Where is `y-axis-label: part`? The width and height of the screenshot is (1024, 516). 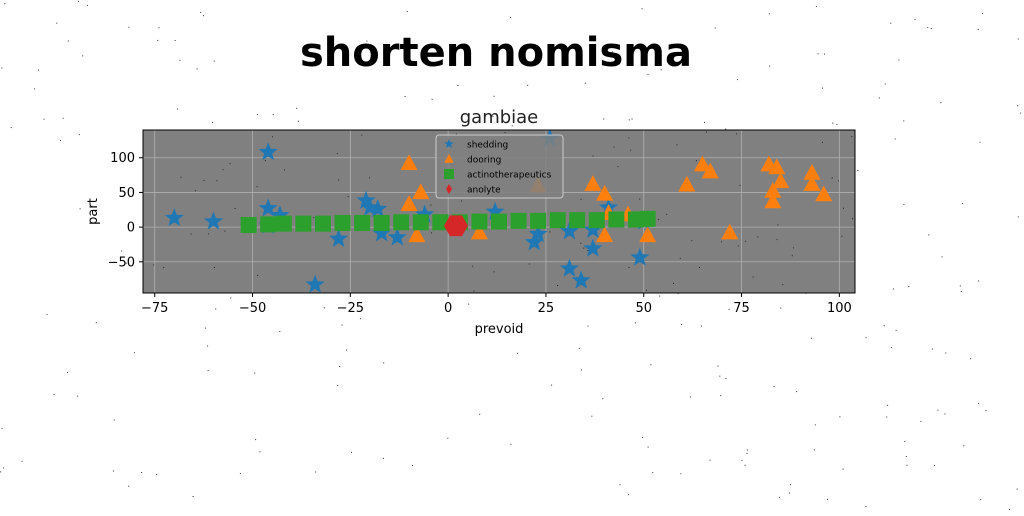 y-axis-label: part is located at coordinates (93, 211).